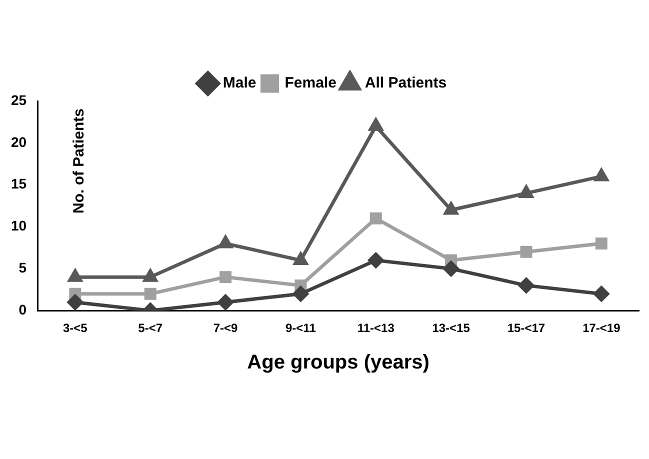 This screenshot has width=649, height=459. What do you see at coordinates (18, 184) in the screenshot?
I see `y-tick-label: 15` at bounding box center [18, 184].